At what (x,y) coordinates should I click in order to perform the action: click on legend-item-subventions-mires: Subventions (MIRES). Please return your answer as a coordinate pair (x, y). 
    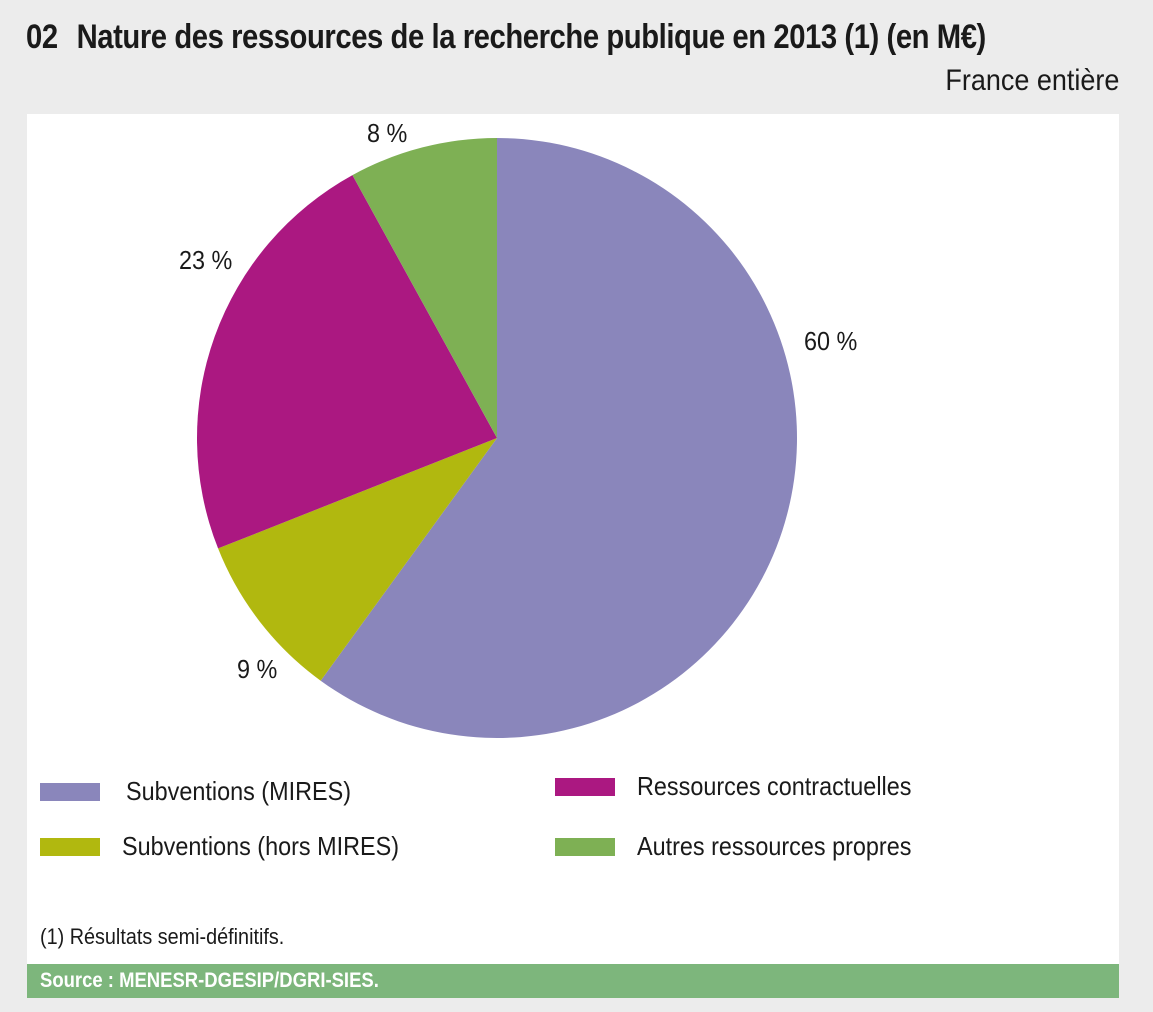
    Looking at the image, I should click on (208, 791).